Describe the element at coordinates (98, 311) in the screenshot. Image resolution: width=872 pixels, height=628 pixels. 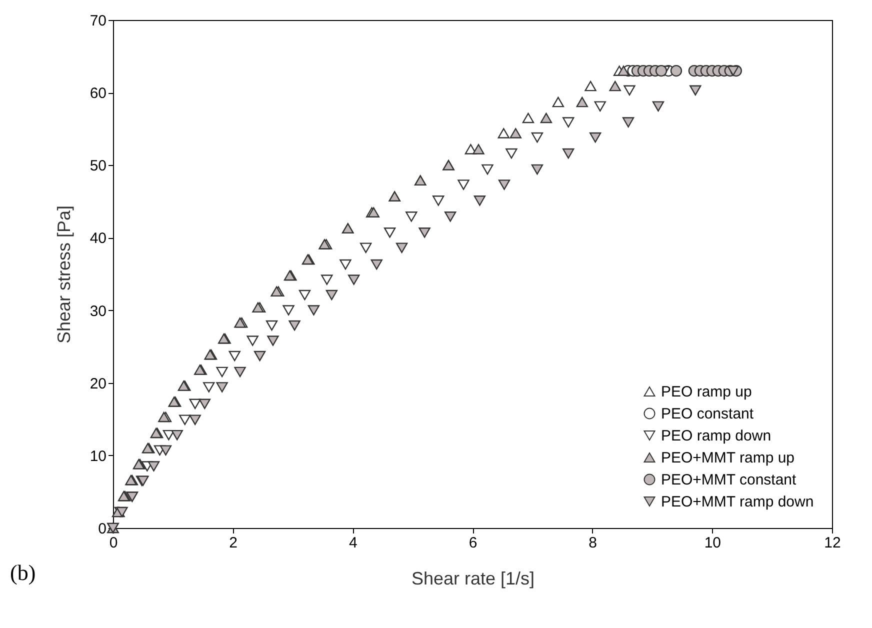
I see `y-tick-label: 30` at that location.